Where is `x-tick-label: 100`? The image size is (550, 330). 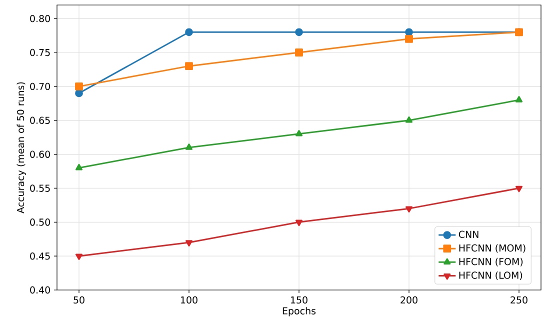 x-tick-label: 100 is located at coordinates (189, 300).